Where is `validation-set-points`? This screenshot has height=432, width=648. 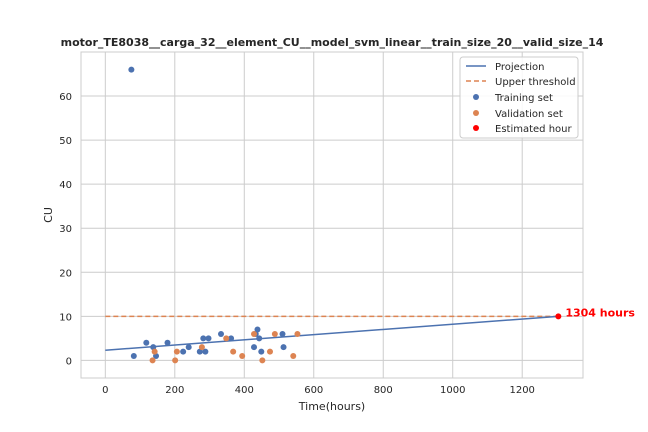
validation-set-points is located at coordinates (225, 347).